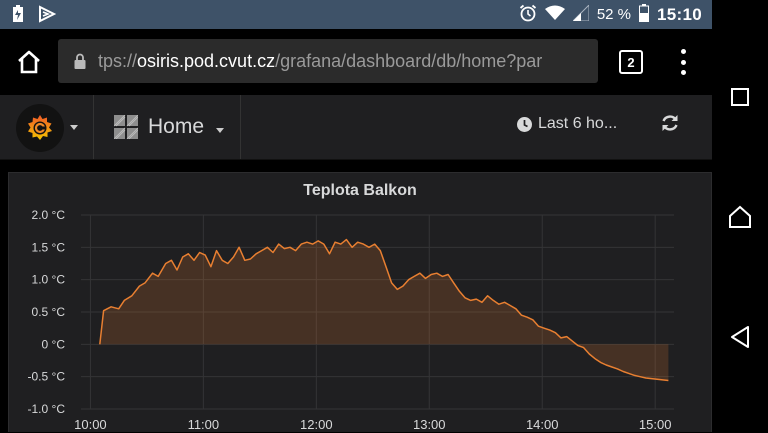 The image size is (768, 433). I want to click on battery-icon, so click(644, 14).